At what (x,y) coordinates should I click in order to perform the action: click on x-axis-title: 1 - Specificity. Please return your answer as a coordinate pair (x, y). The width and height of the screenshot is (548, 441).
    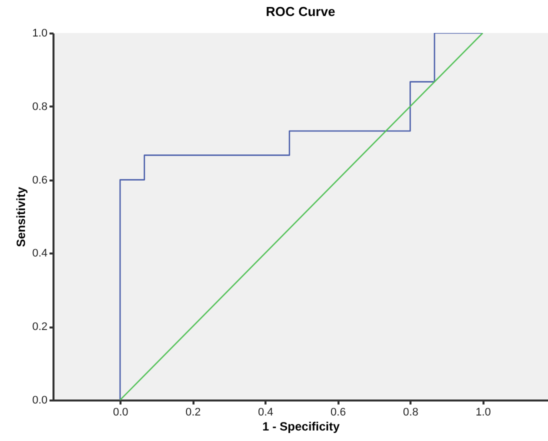
    Looking at the image, I should click on (301, 427).